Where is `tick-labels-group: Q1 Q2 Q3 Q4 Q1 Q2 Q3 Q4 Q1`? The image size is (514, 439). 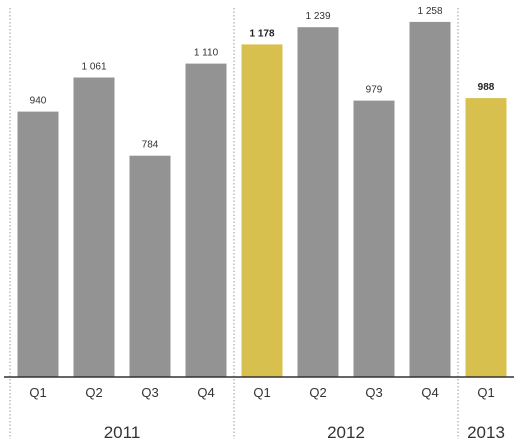 tick-labels-group: Q1 Q2 Q3 Q4 Q1 Q2 Q3 Q4 Q1 is located at coordinates (261, 392).